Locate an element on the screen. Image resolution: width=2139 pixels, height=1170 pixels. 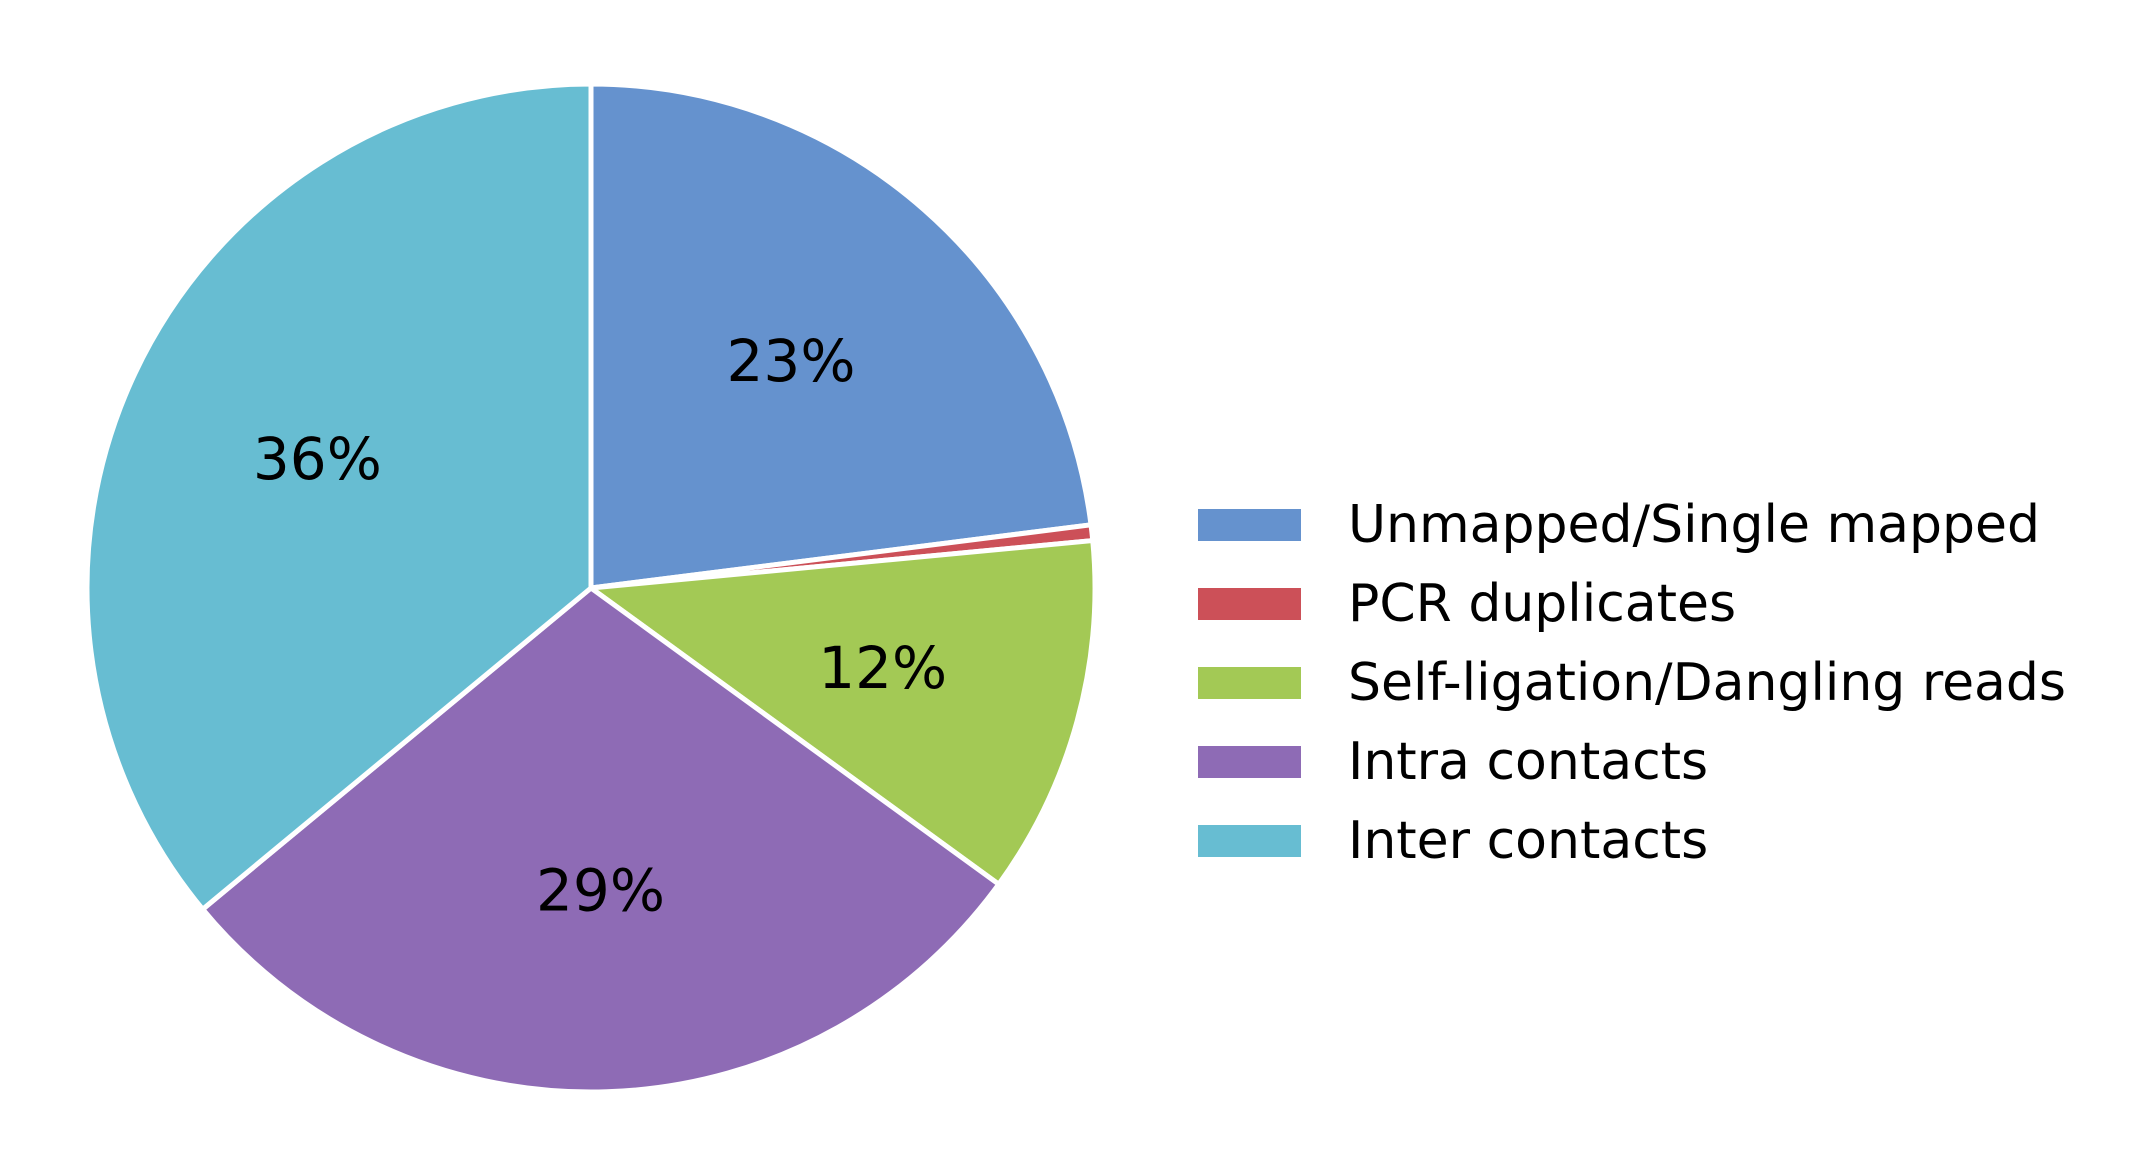
legend-label: Self-ligation/Dangling reads is located at coordinates (1707, 683).